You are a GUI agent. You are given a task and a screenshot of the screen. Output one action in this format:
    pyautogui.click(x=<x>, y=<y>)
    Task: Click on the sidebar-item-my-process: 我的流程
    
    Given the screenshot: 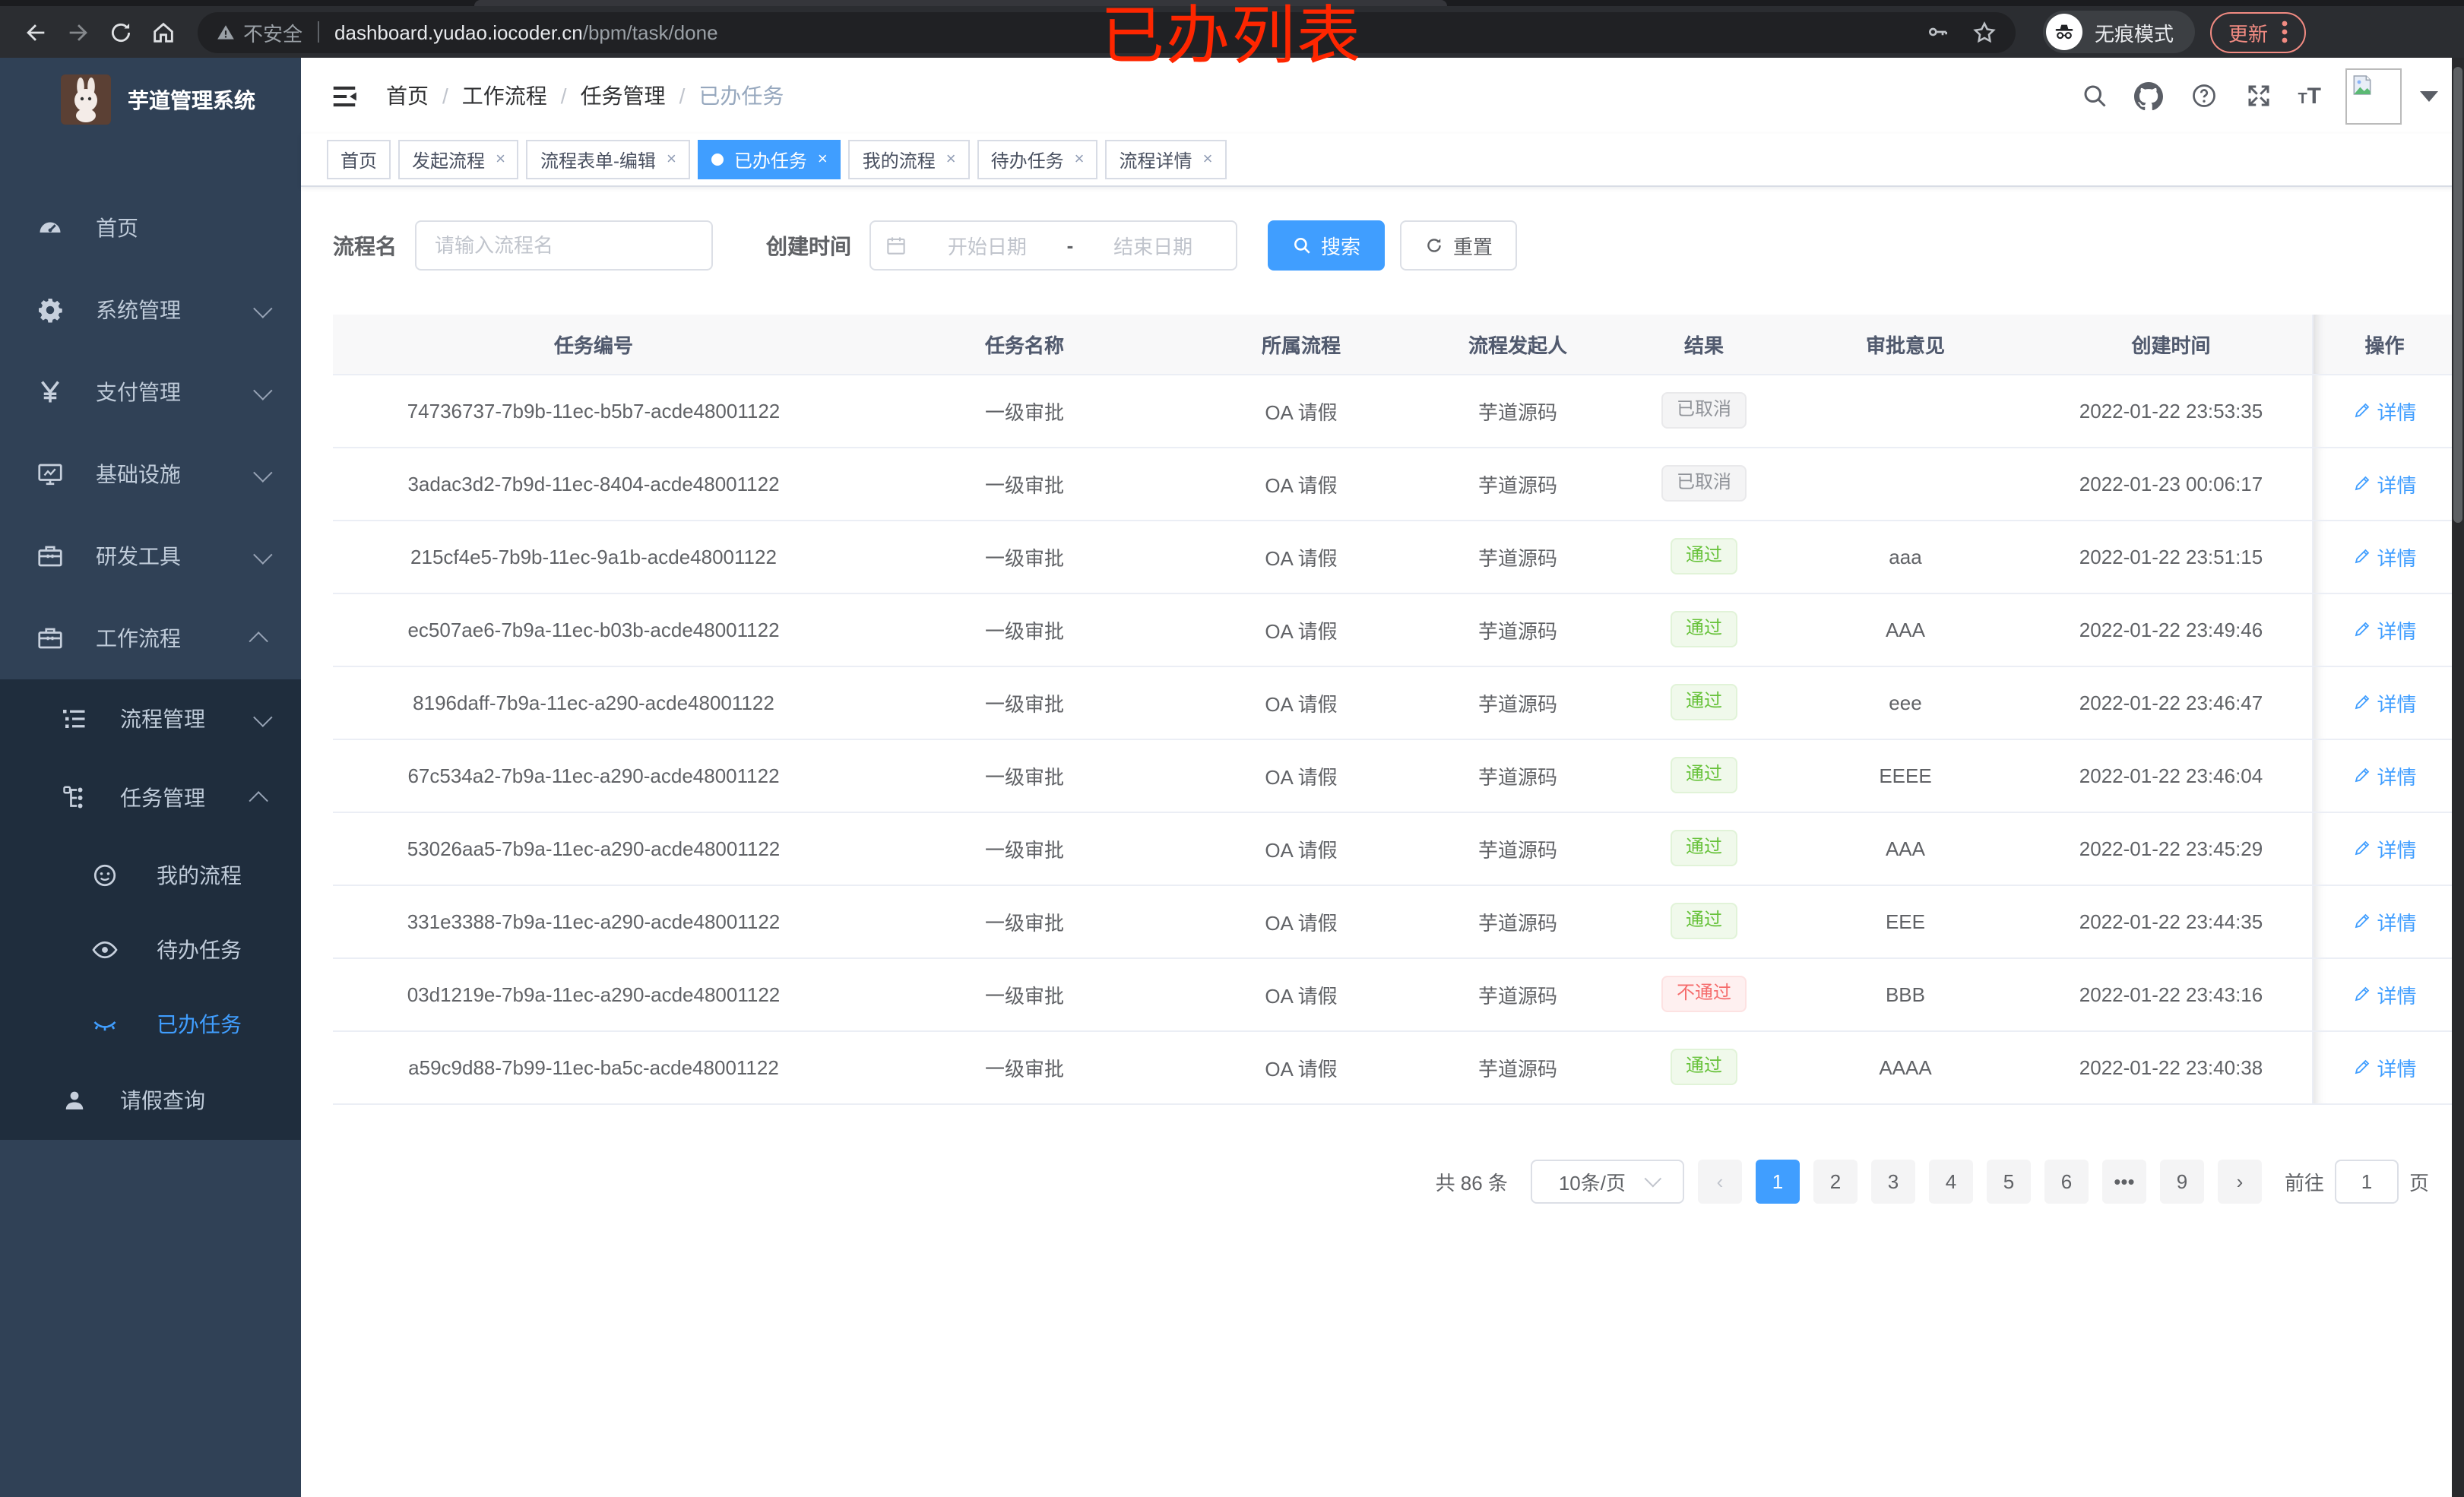 What is the action you would take?
    pyautogui.click(x=150, y=875)
    